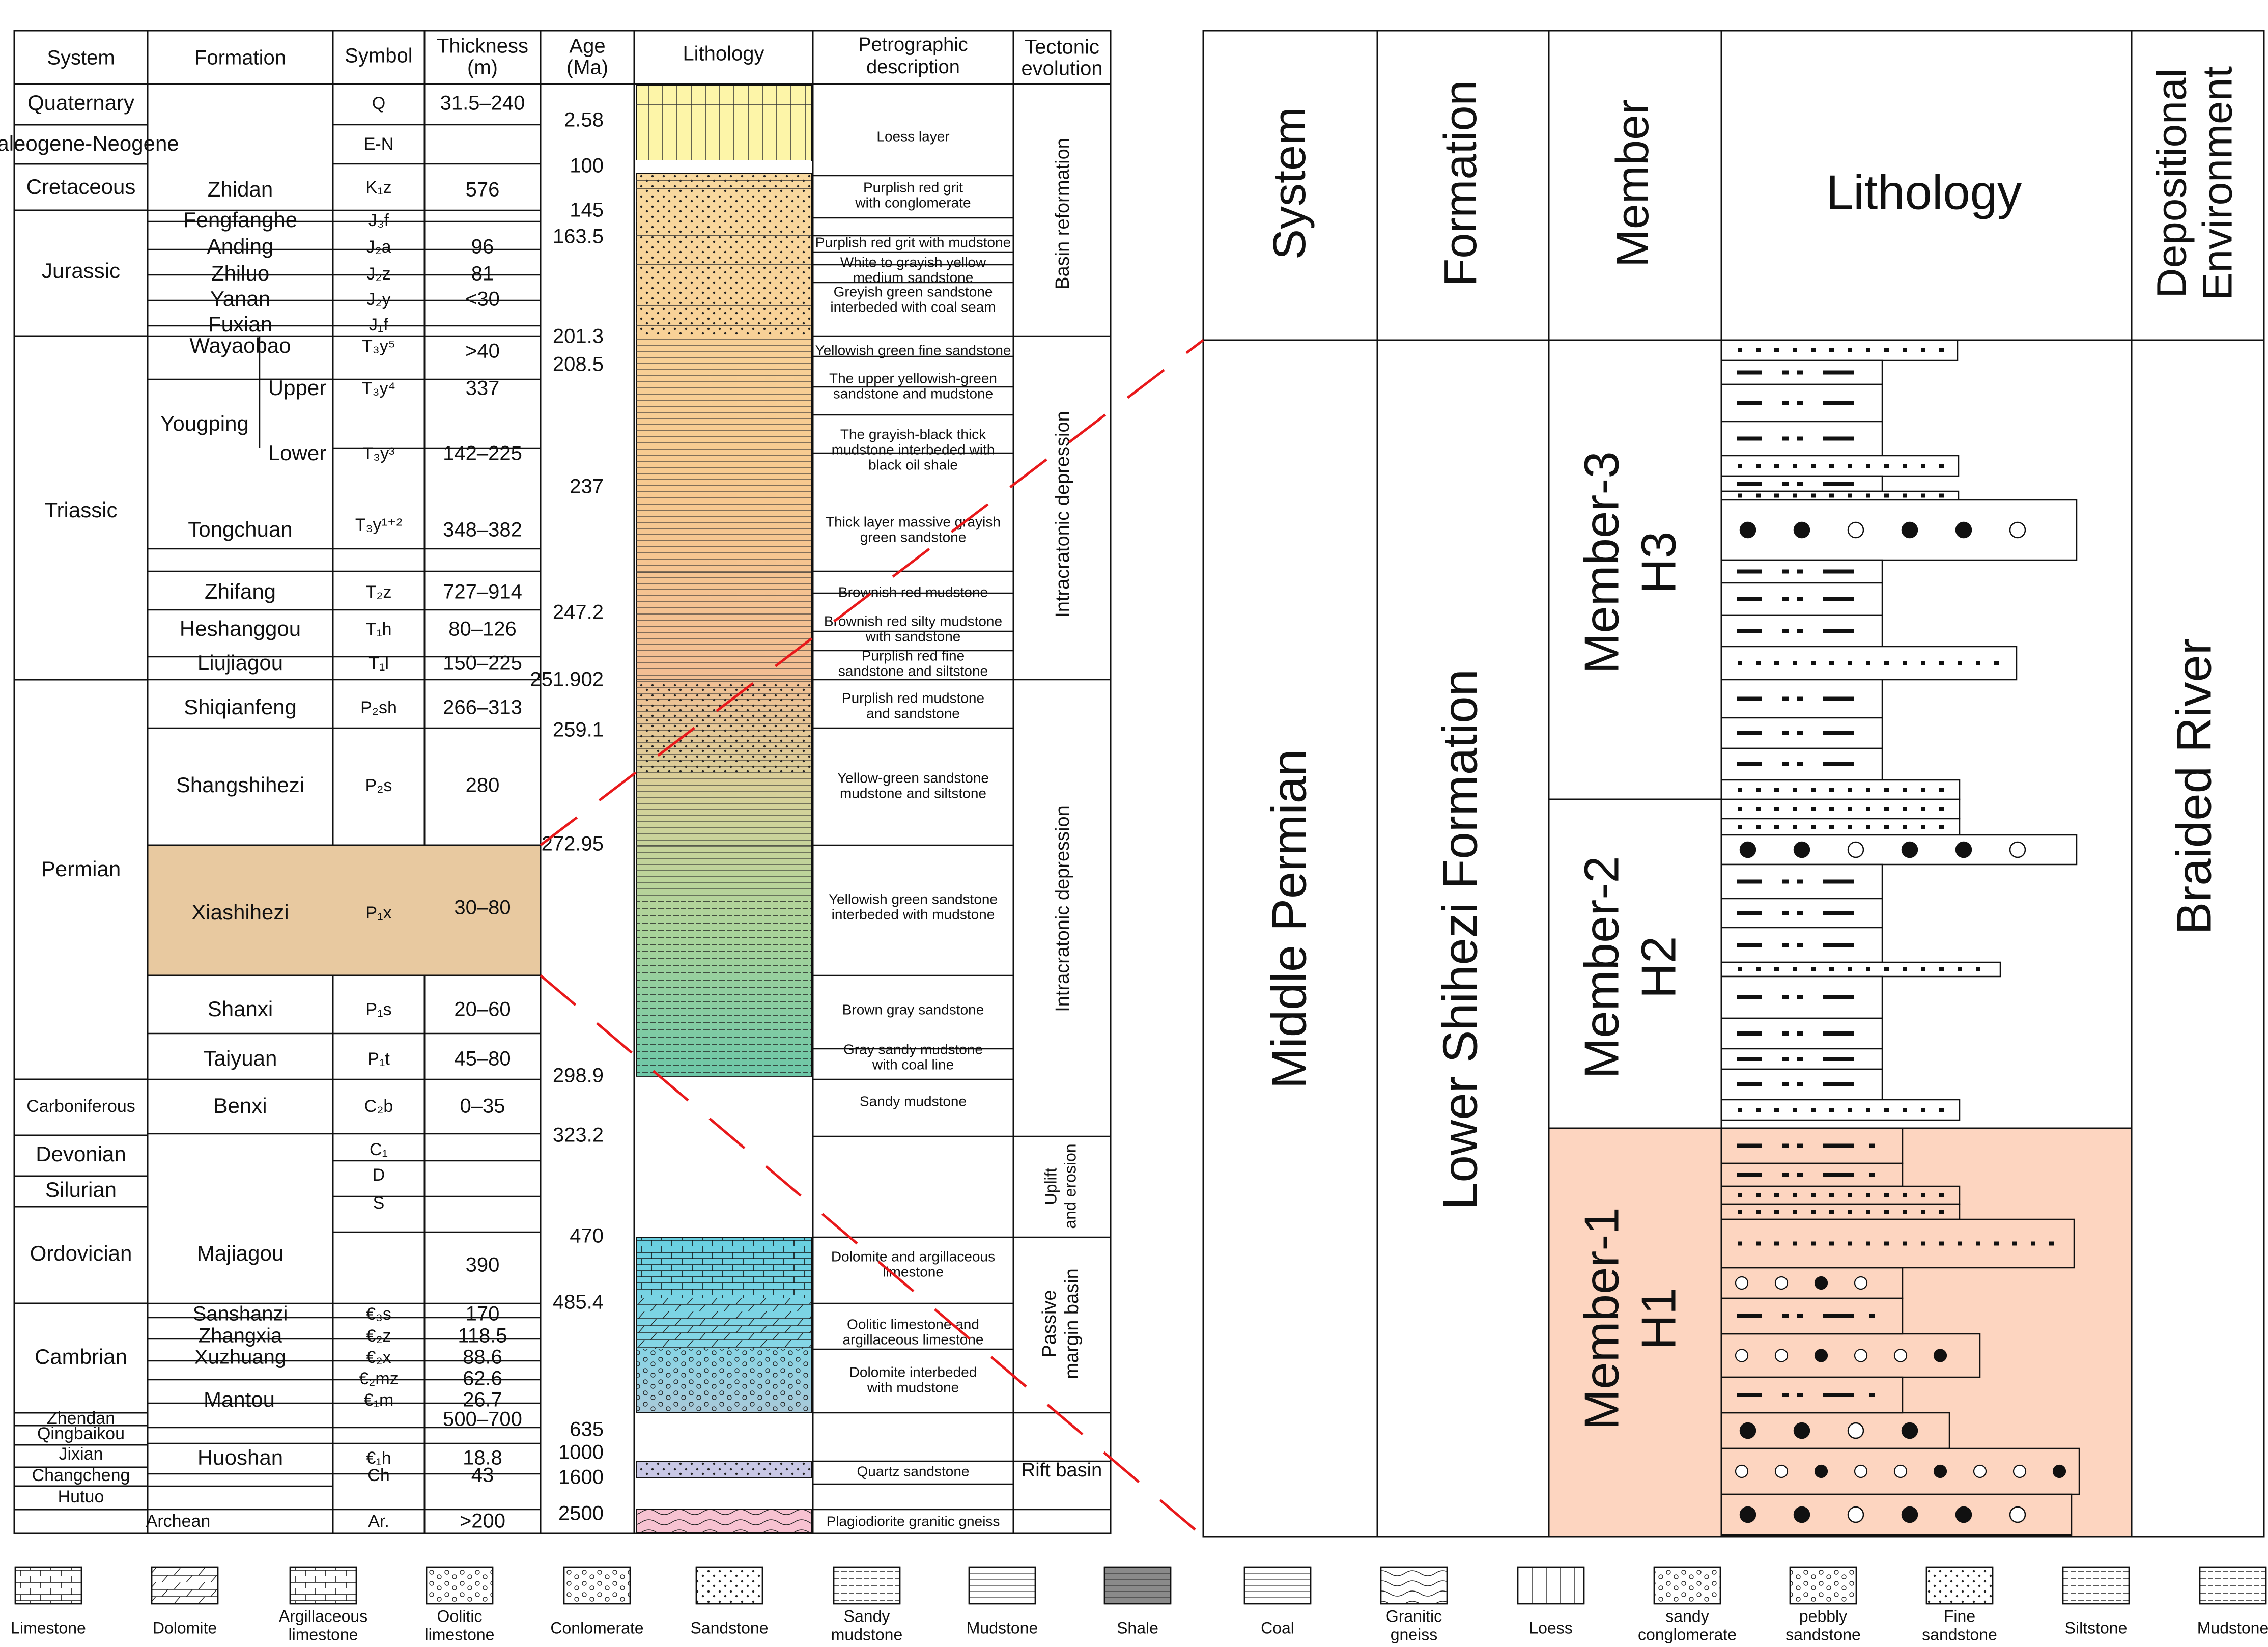 This screenshot has height=1647, width=2268. I want to click on legend-label: Limestone, so click(49, 1627).